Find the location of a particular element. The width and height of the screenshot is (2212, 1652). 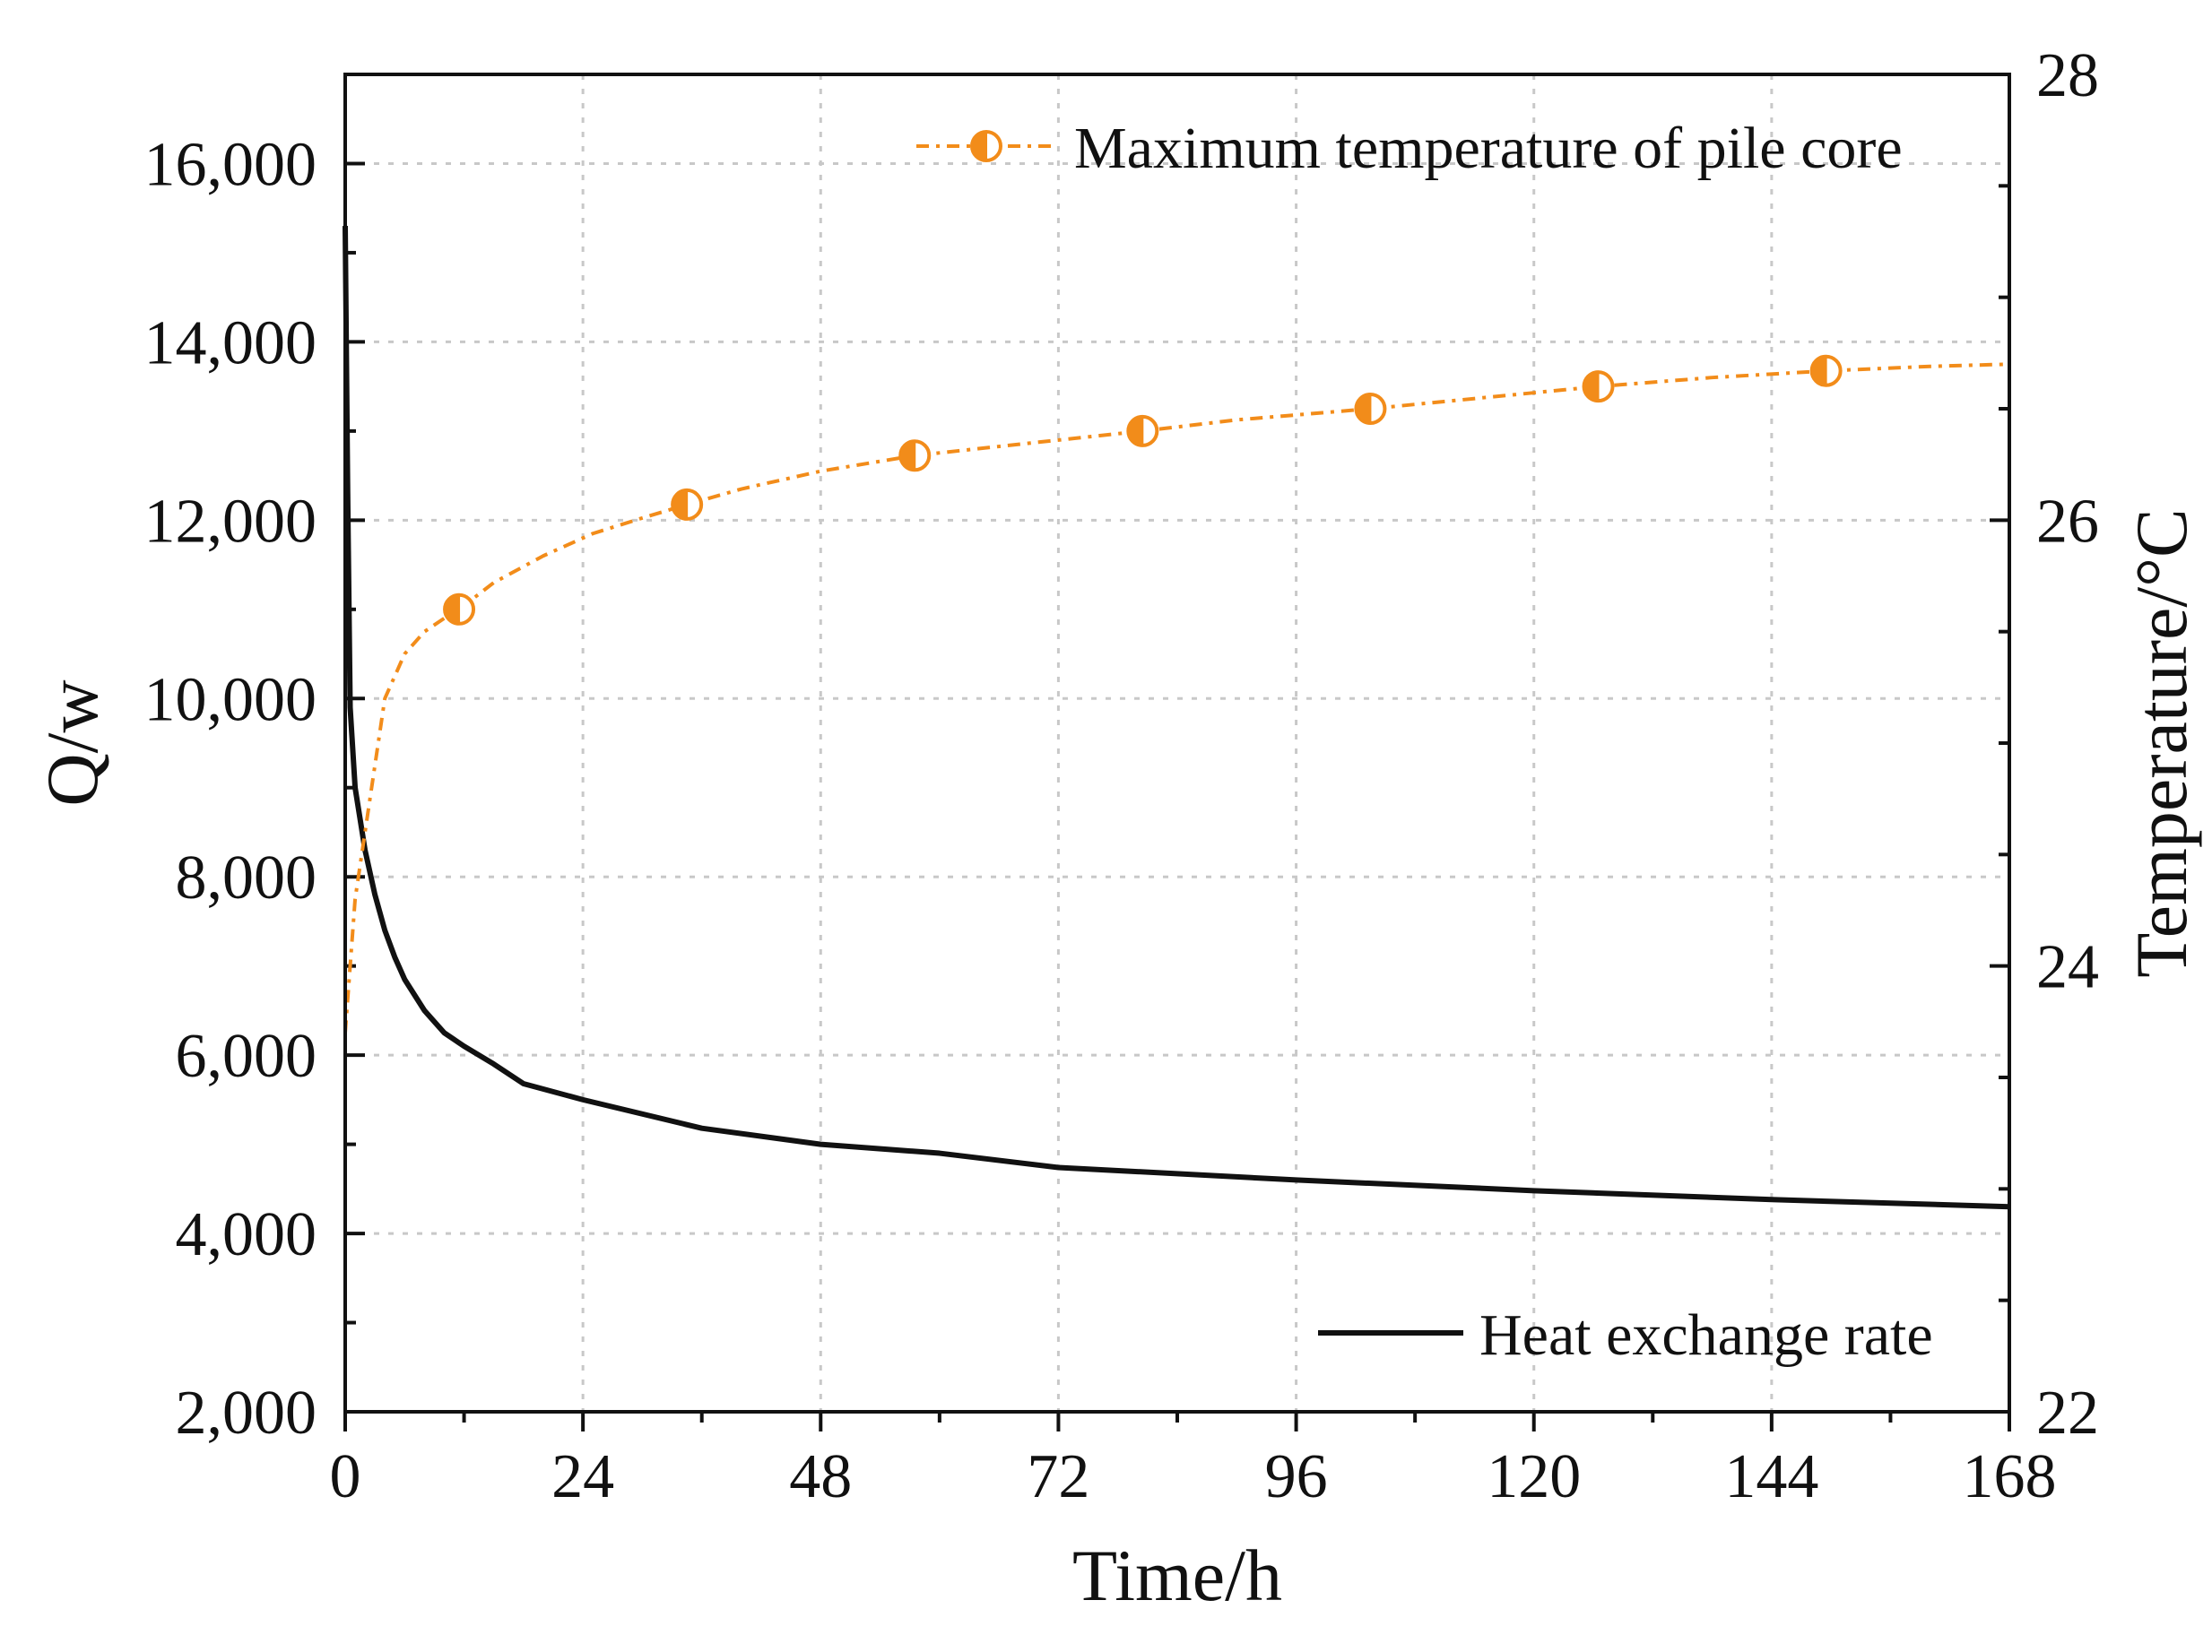

y-right-tick-label: 22 is located at coordinates (2067, 1413).